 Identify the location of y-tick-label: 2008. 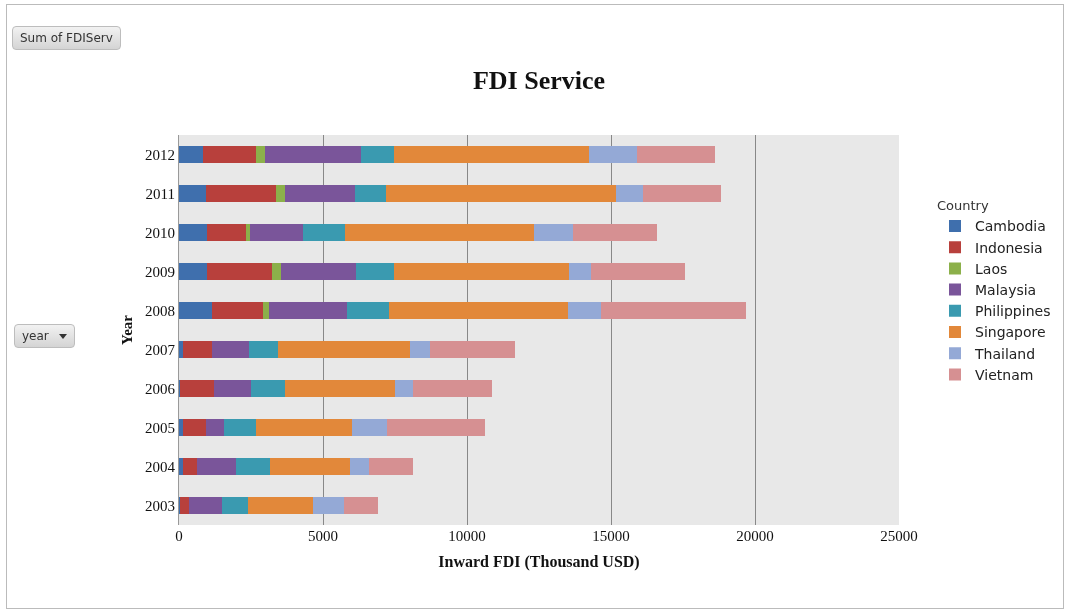
(160, 310).